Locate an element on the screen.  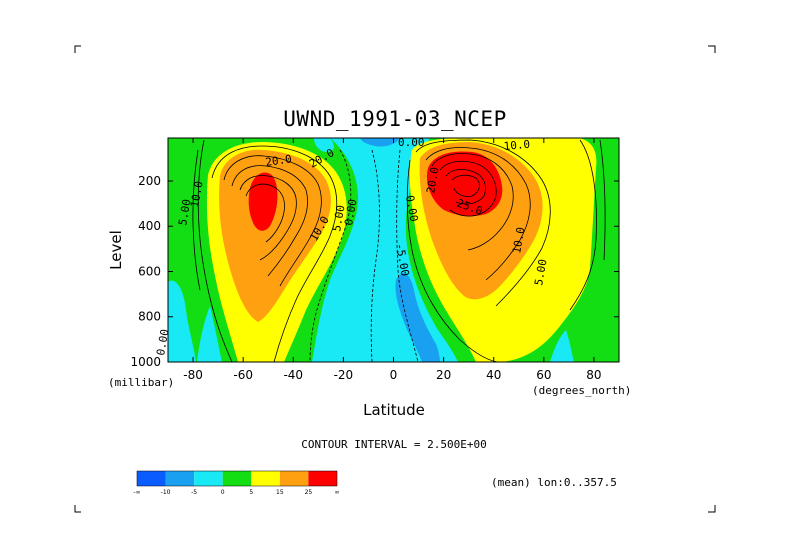
colorbar-label: ∞ is located at coordinates (337, 492).